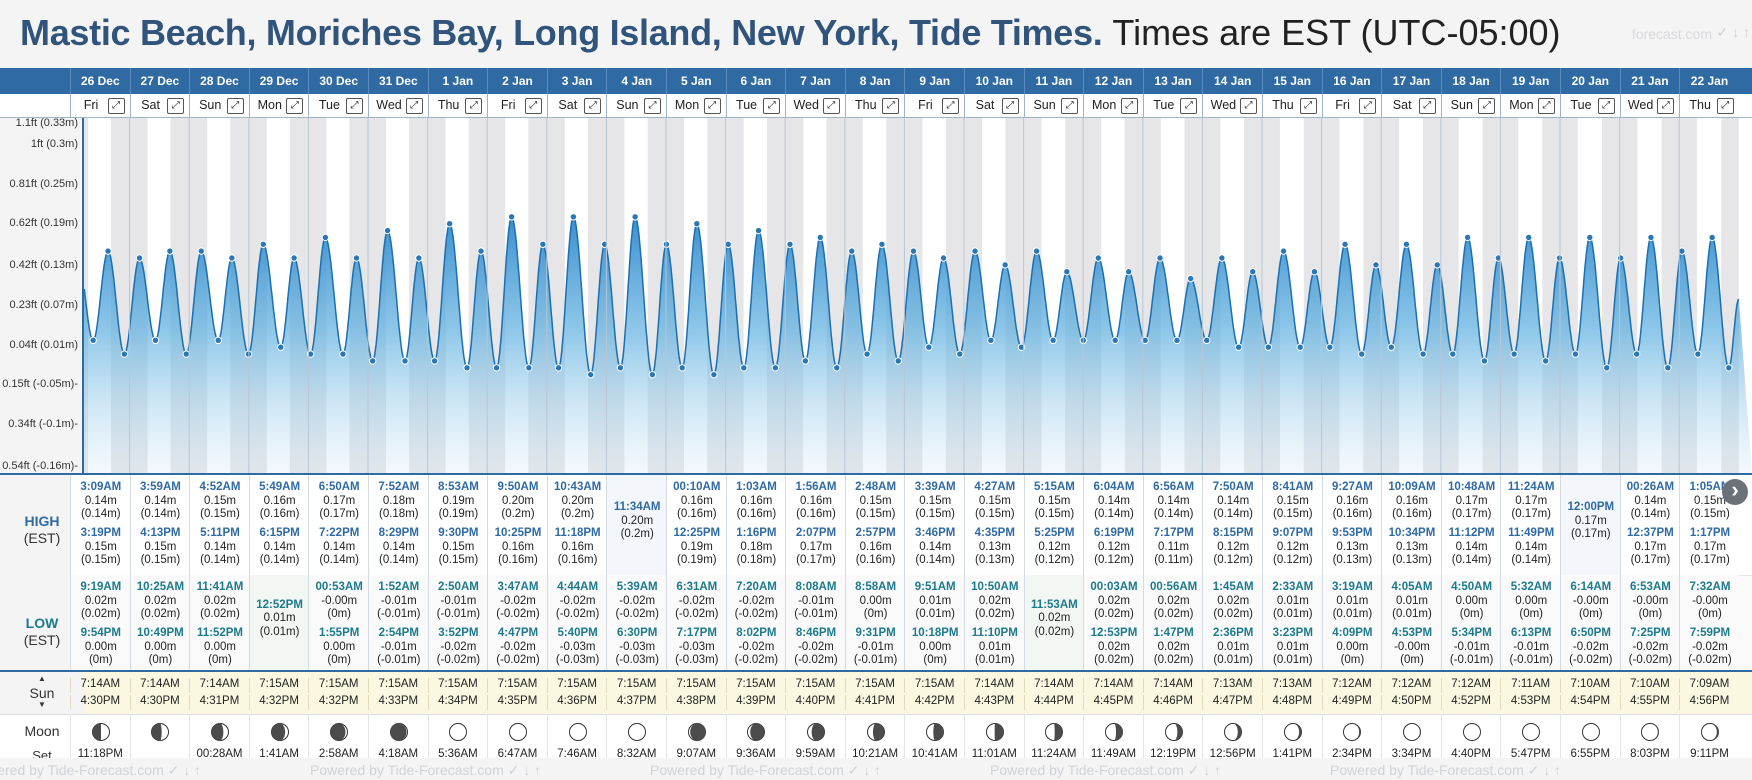 This screenshot has width=1752, height=780. I want to click on high-height: 0.19m, so click(458, 500).